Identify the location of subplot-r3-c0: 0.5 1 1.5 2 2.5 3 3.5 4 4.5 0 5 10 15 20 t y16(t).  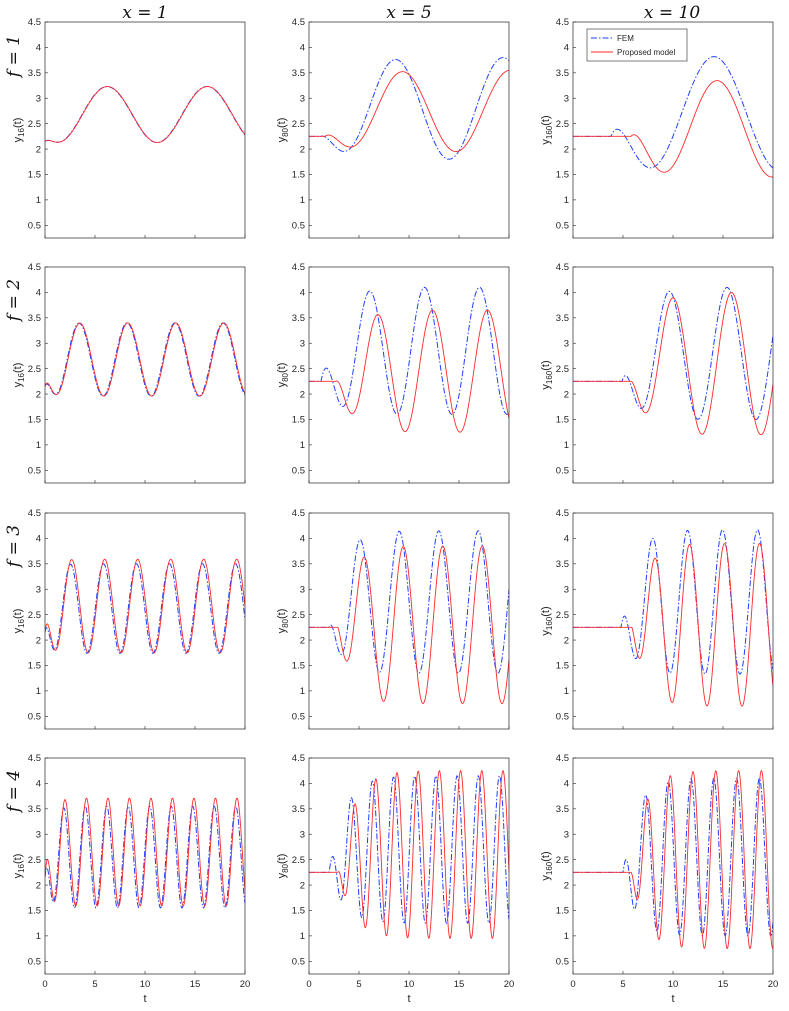
(131, 879).